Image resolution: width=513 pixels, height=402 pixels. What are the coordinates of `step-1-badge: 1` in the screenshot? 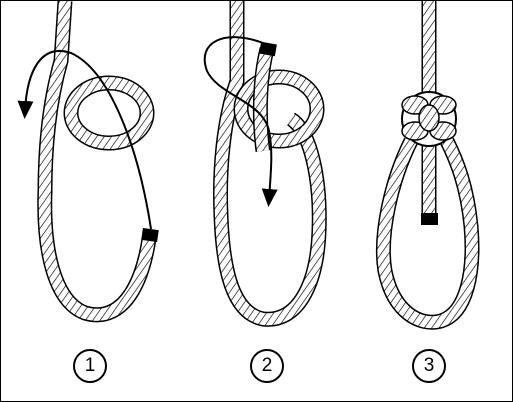 It's located at (90, 366).